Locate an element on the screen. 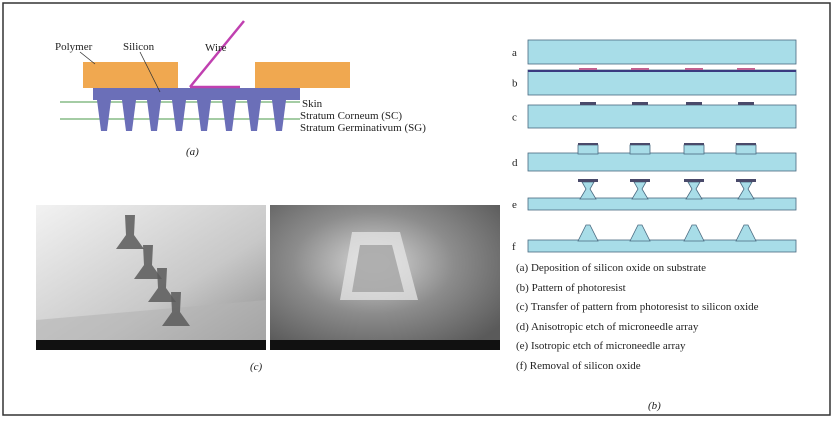 This screenshot has height=421, width=833. label: Polymer is located at coordinates (74, 47).